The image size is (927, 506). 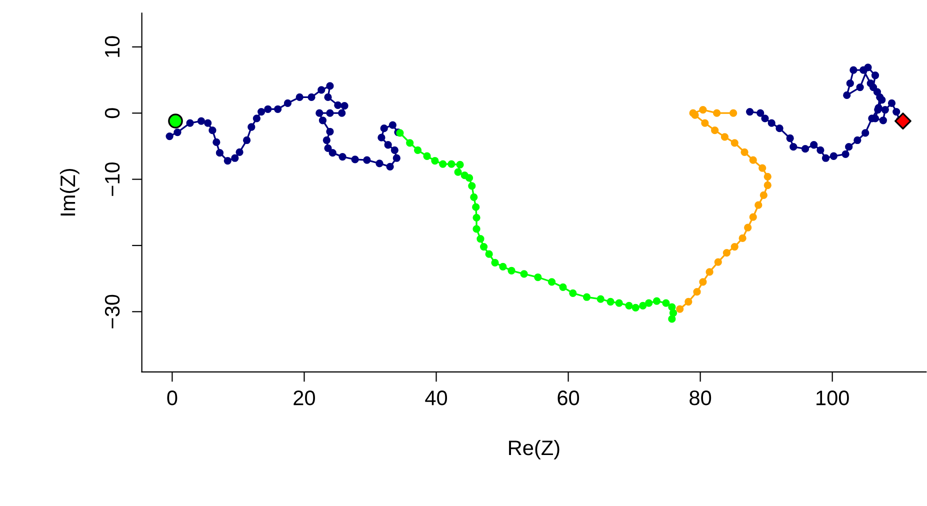 I want to click on y-tick-label: 10, so click(x=112, y=46).